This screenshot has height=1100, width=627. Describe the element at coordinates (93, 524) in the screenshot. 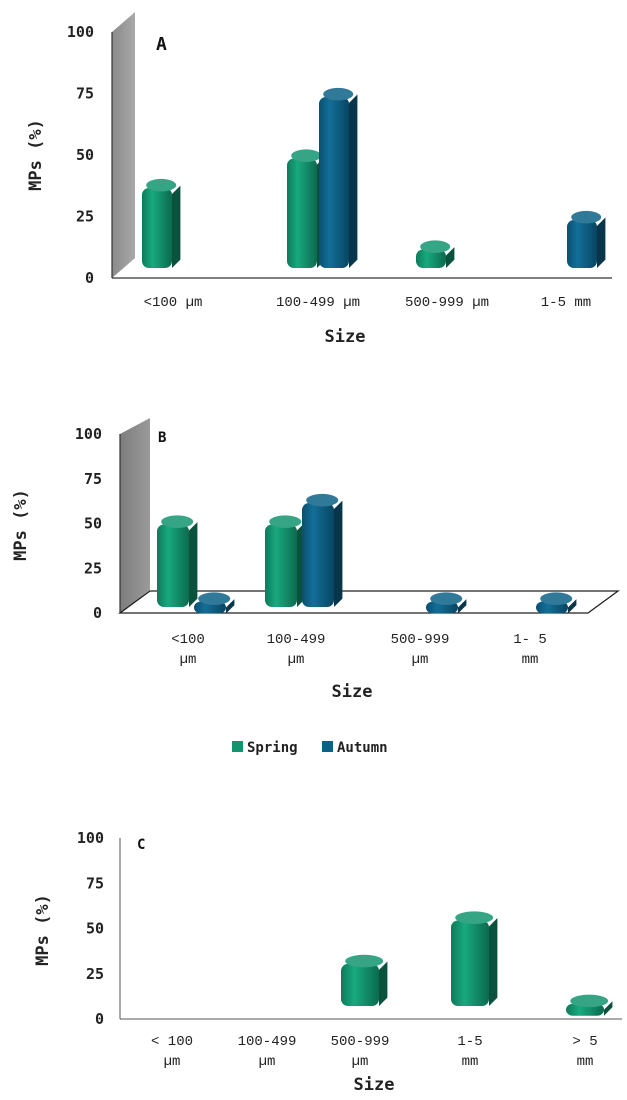

I see `panel-b-y-tick-label: 50` at that location.